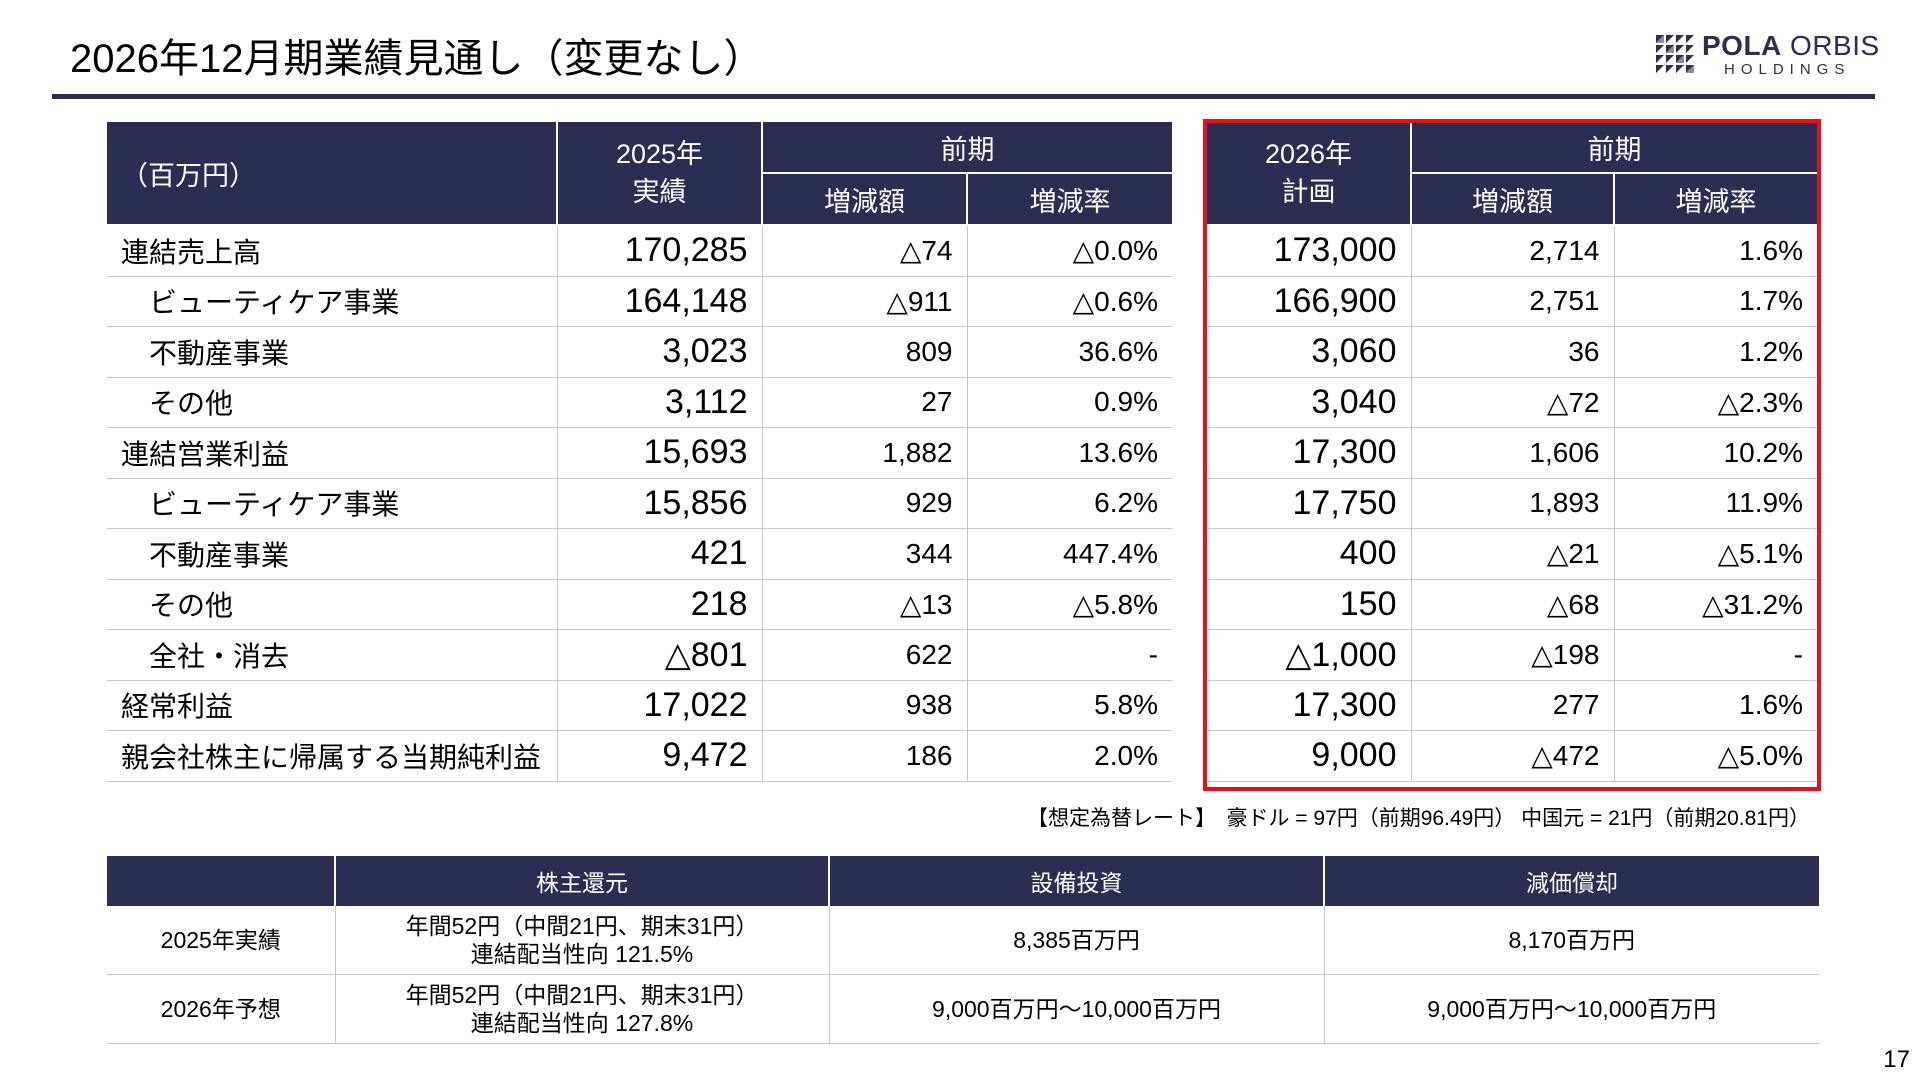 This screenshot has height=1080, width=1920. Describe the element at coordinates (1571, 940) in the screenshot. I see `depreciation-value: 8,170百万円` at that location.